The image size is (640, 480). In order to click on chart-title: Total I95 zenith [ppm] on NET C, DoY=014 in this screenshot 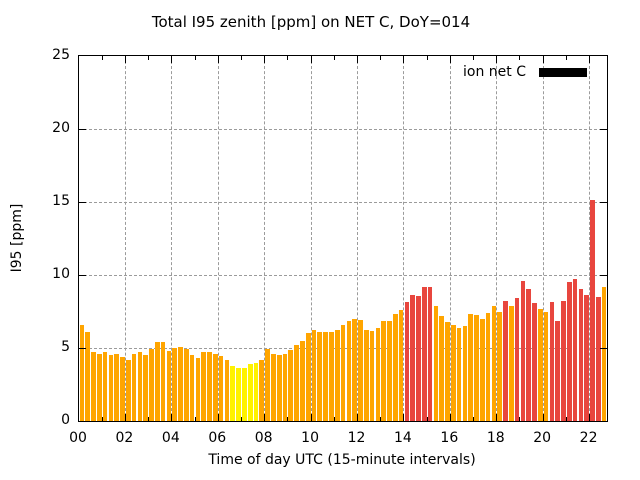, I will do `click(311, 22)`.